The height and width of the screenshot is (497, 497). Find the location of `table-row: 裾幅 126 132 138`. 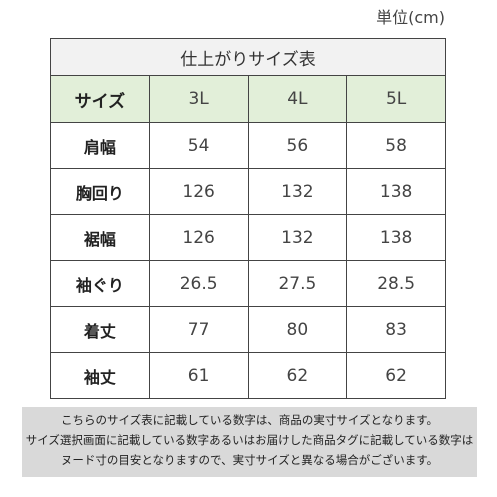

table-row: 裾幅 126 132 138 is located at coordinates (248, 237).